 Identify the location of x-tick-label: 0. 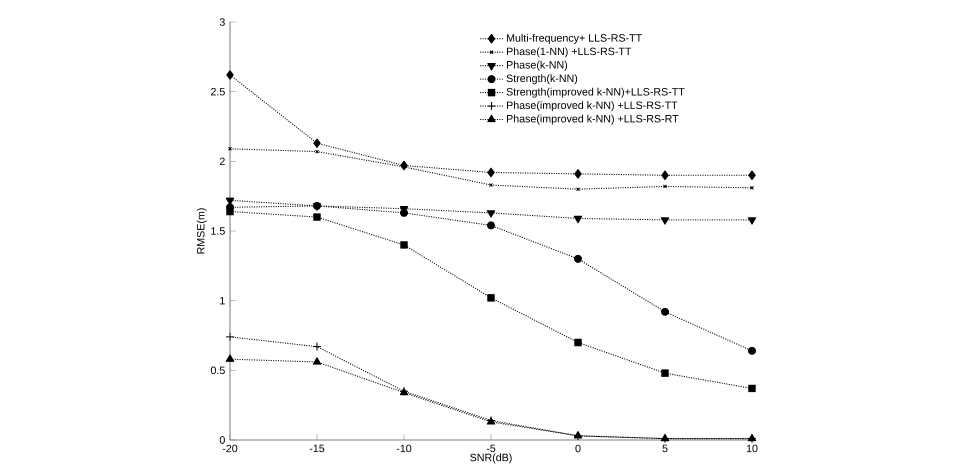
(578, 448).